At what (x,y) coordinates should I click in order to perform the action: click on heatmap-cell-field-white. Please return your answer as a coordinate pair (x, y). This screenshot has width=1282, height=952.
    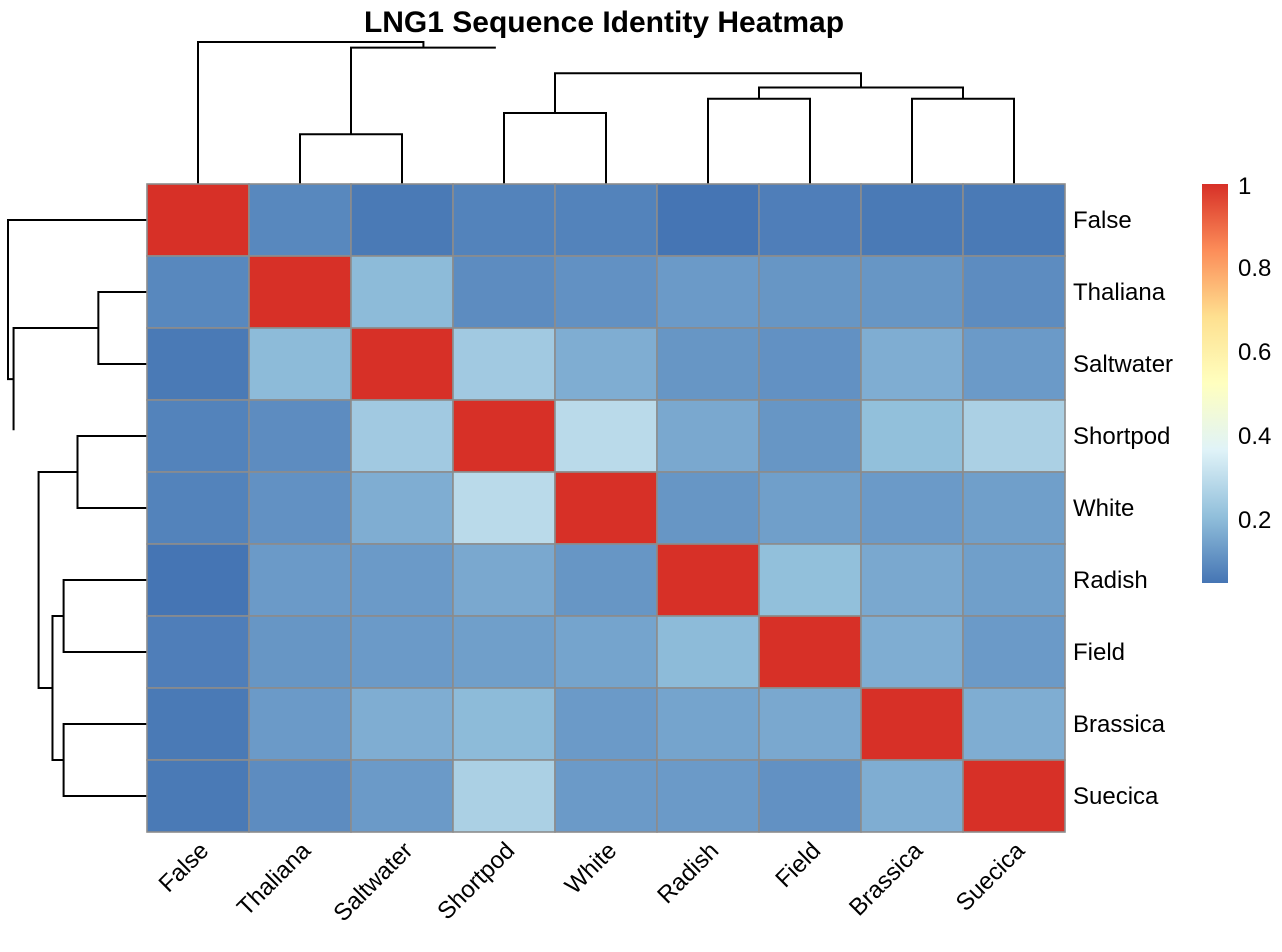
    Looking at the image, I should click on (606, 652).